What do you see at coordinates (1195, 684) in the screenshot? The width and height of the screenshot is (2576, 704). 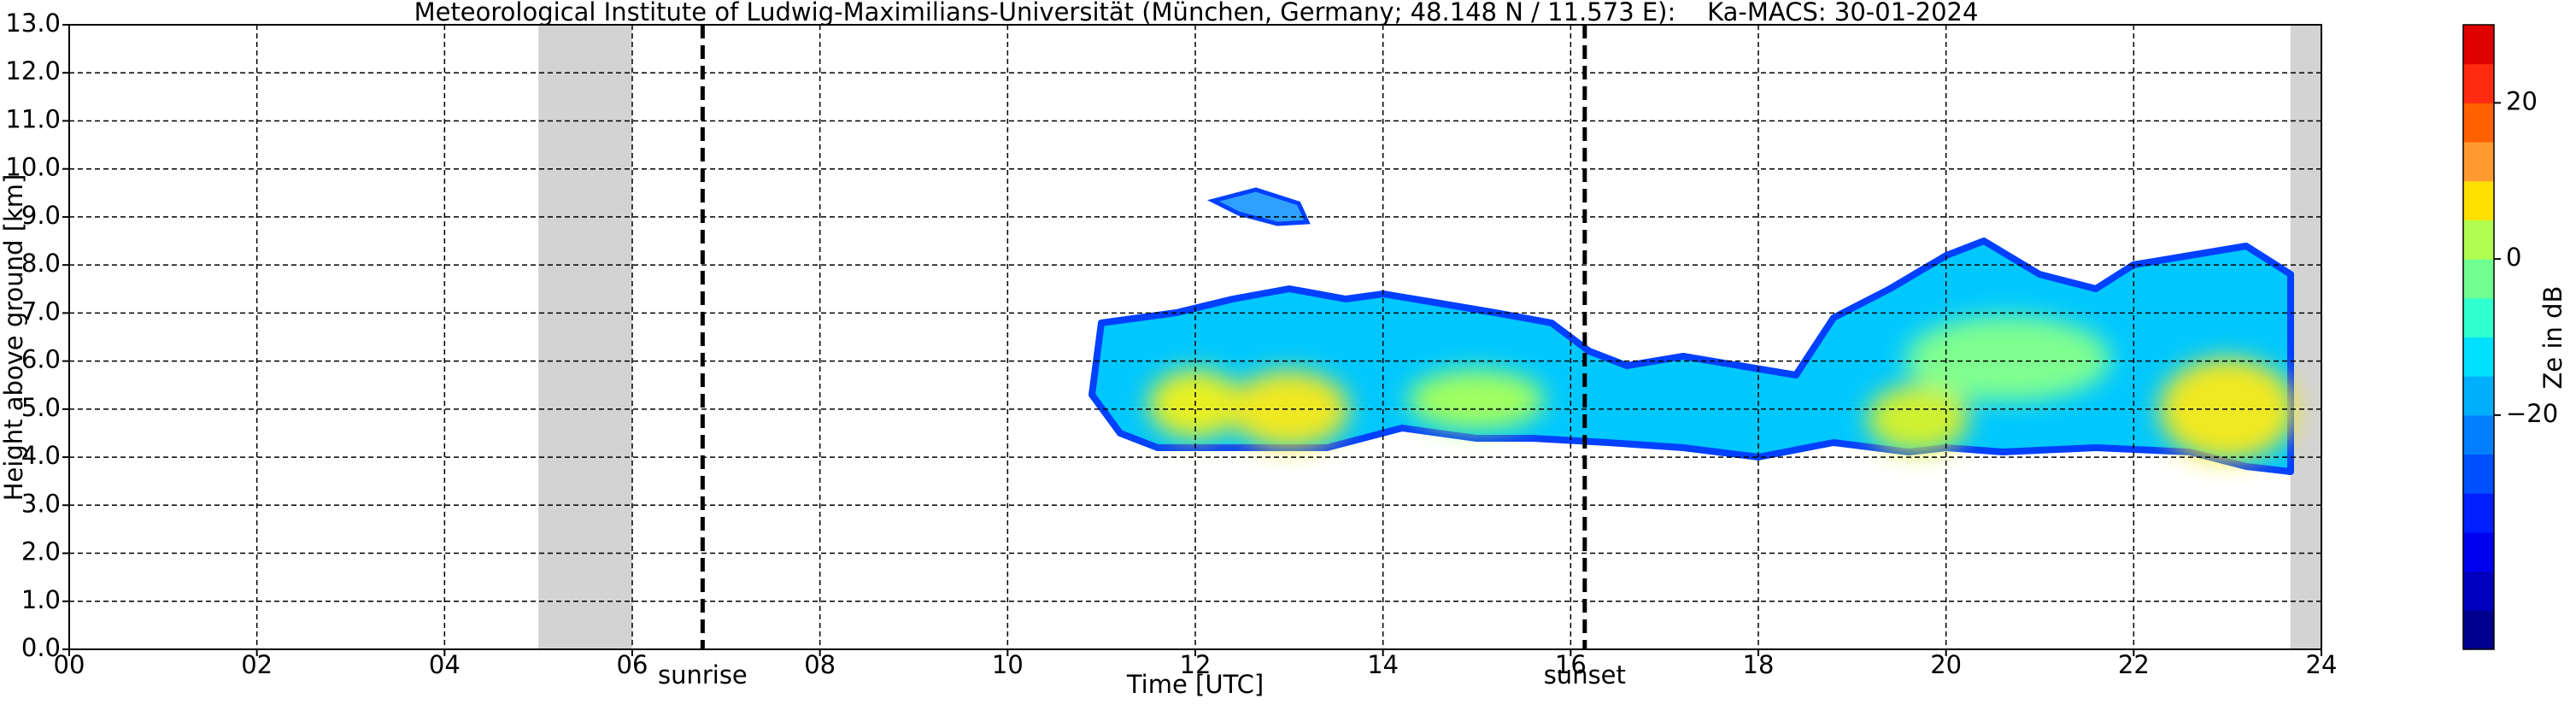 I see `x-axis-label: Time [UTC]` at bounding box center [1195, 684].